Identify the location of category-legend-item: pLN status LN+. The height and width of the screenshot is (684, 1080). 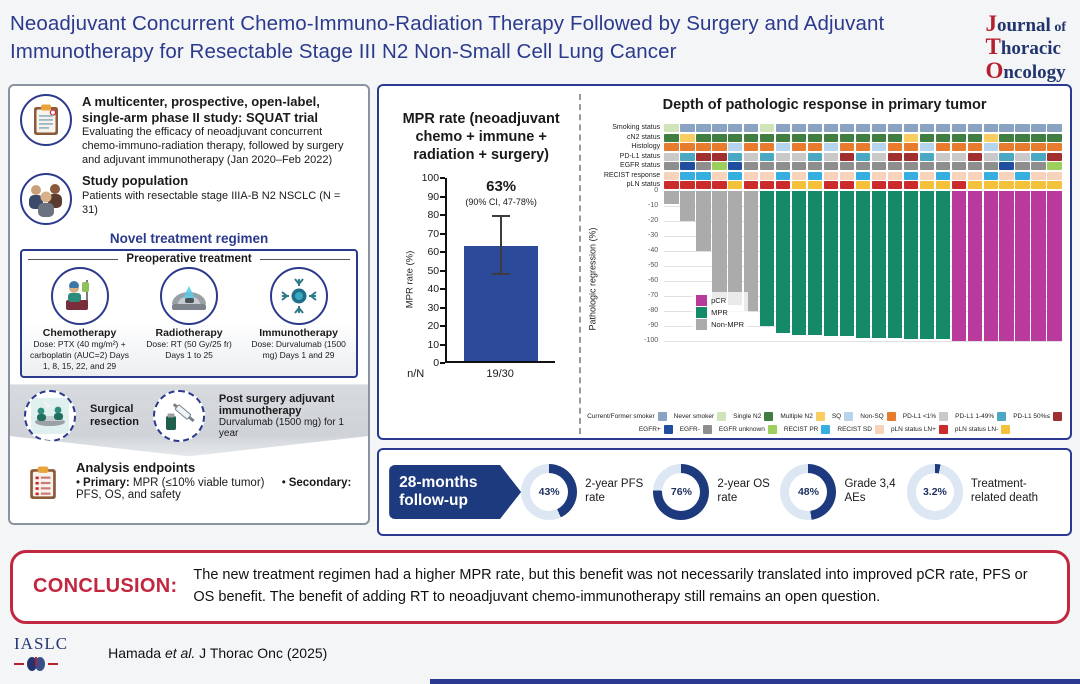
(919, 429).